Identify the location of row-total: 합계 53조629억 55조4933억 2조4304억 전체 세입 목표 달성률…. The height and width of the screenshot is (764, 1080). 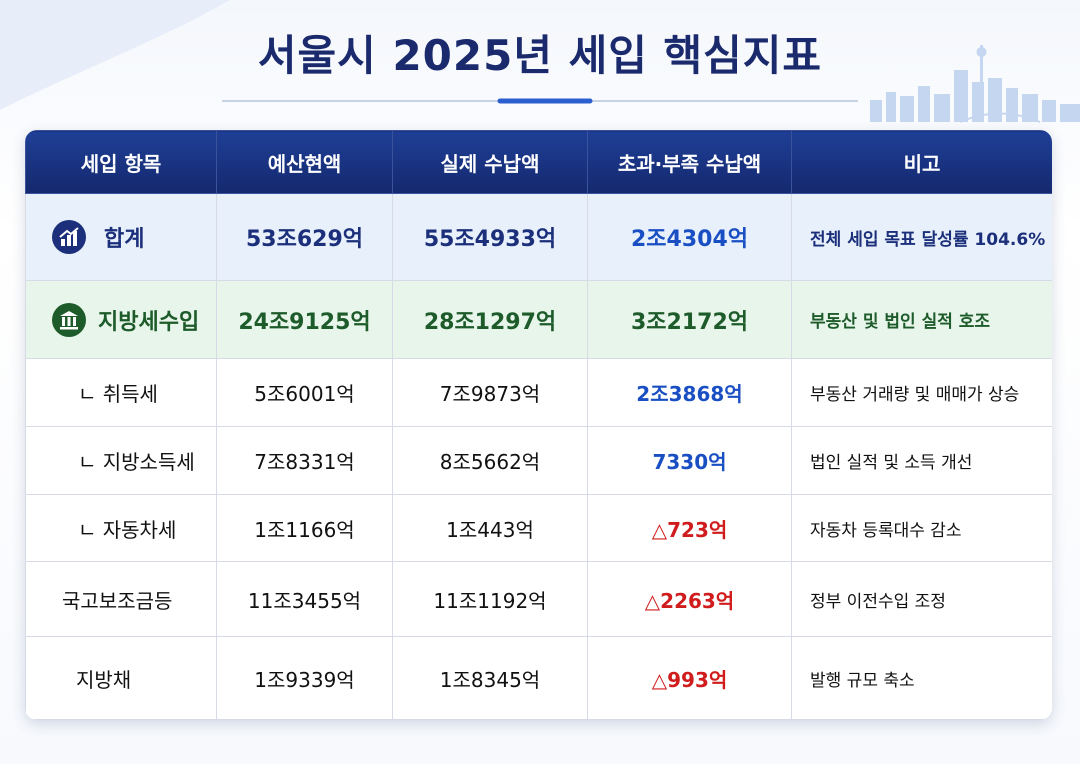
(538, 237).